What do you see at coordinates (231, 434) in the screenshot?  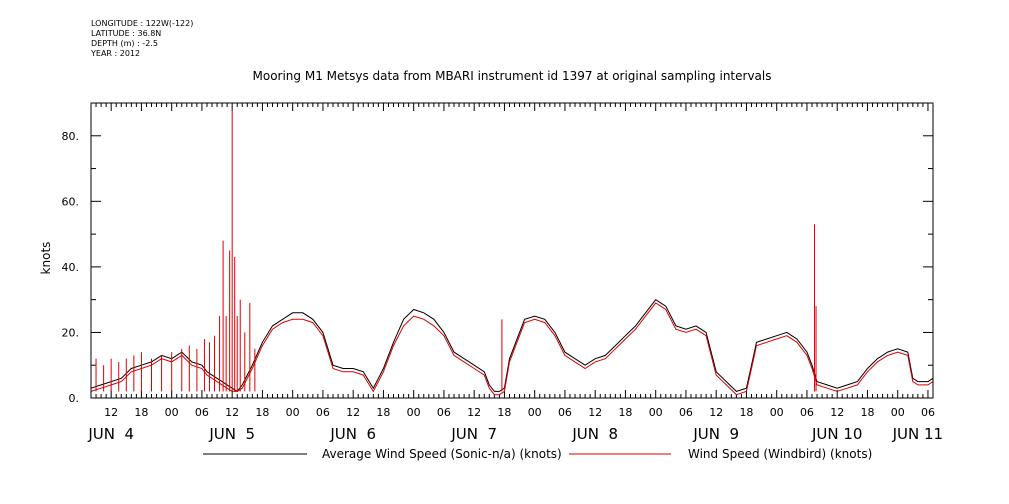 I see `day-label: JUN 5` at bounding box center [231, 434].